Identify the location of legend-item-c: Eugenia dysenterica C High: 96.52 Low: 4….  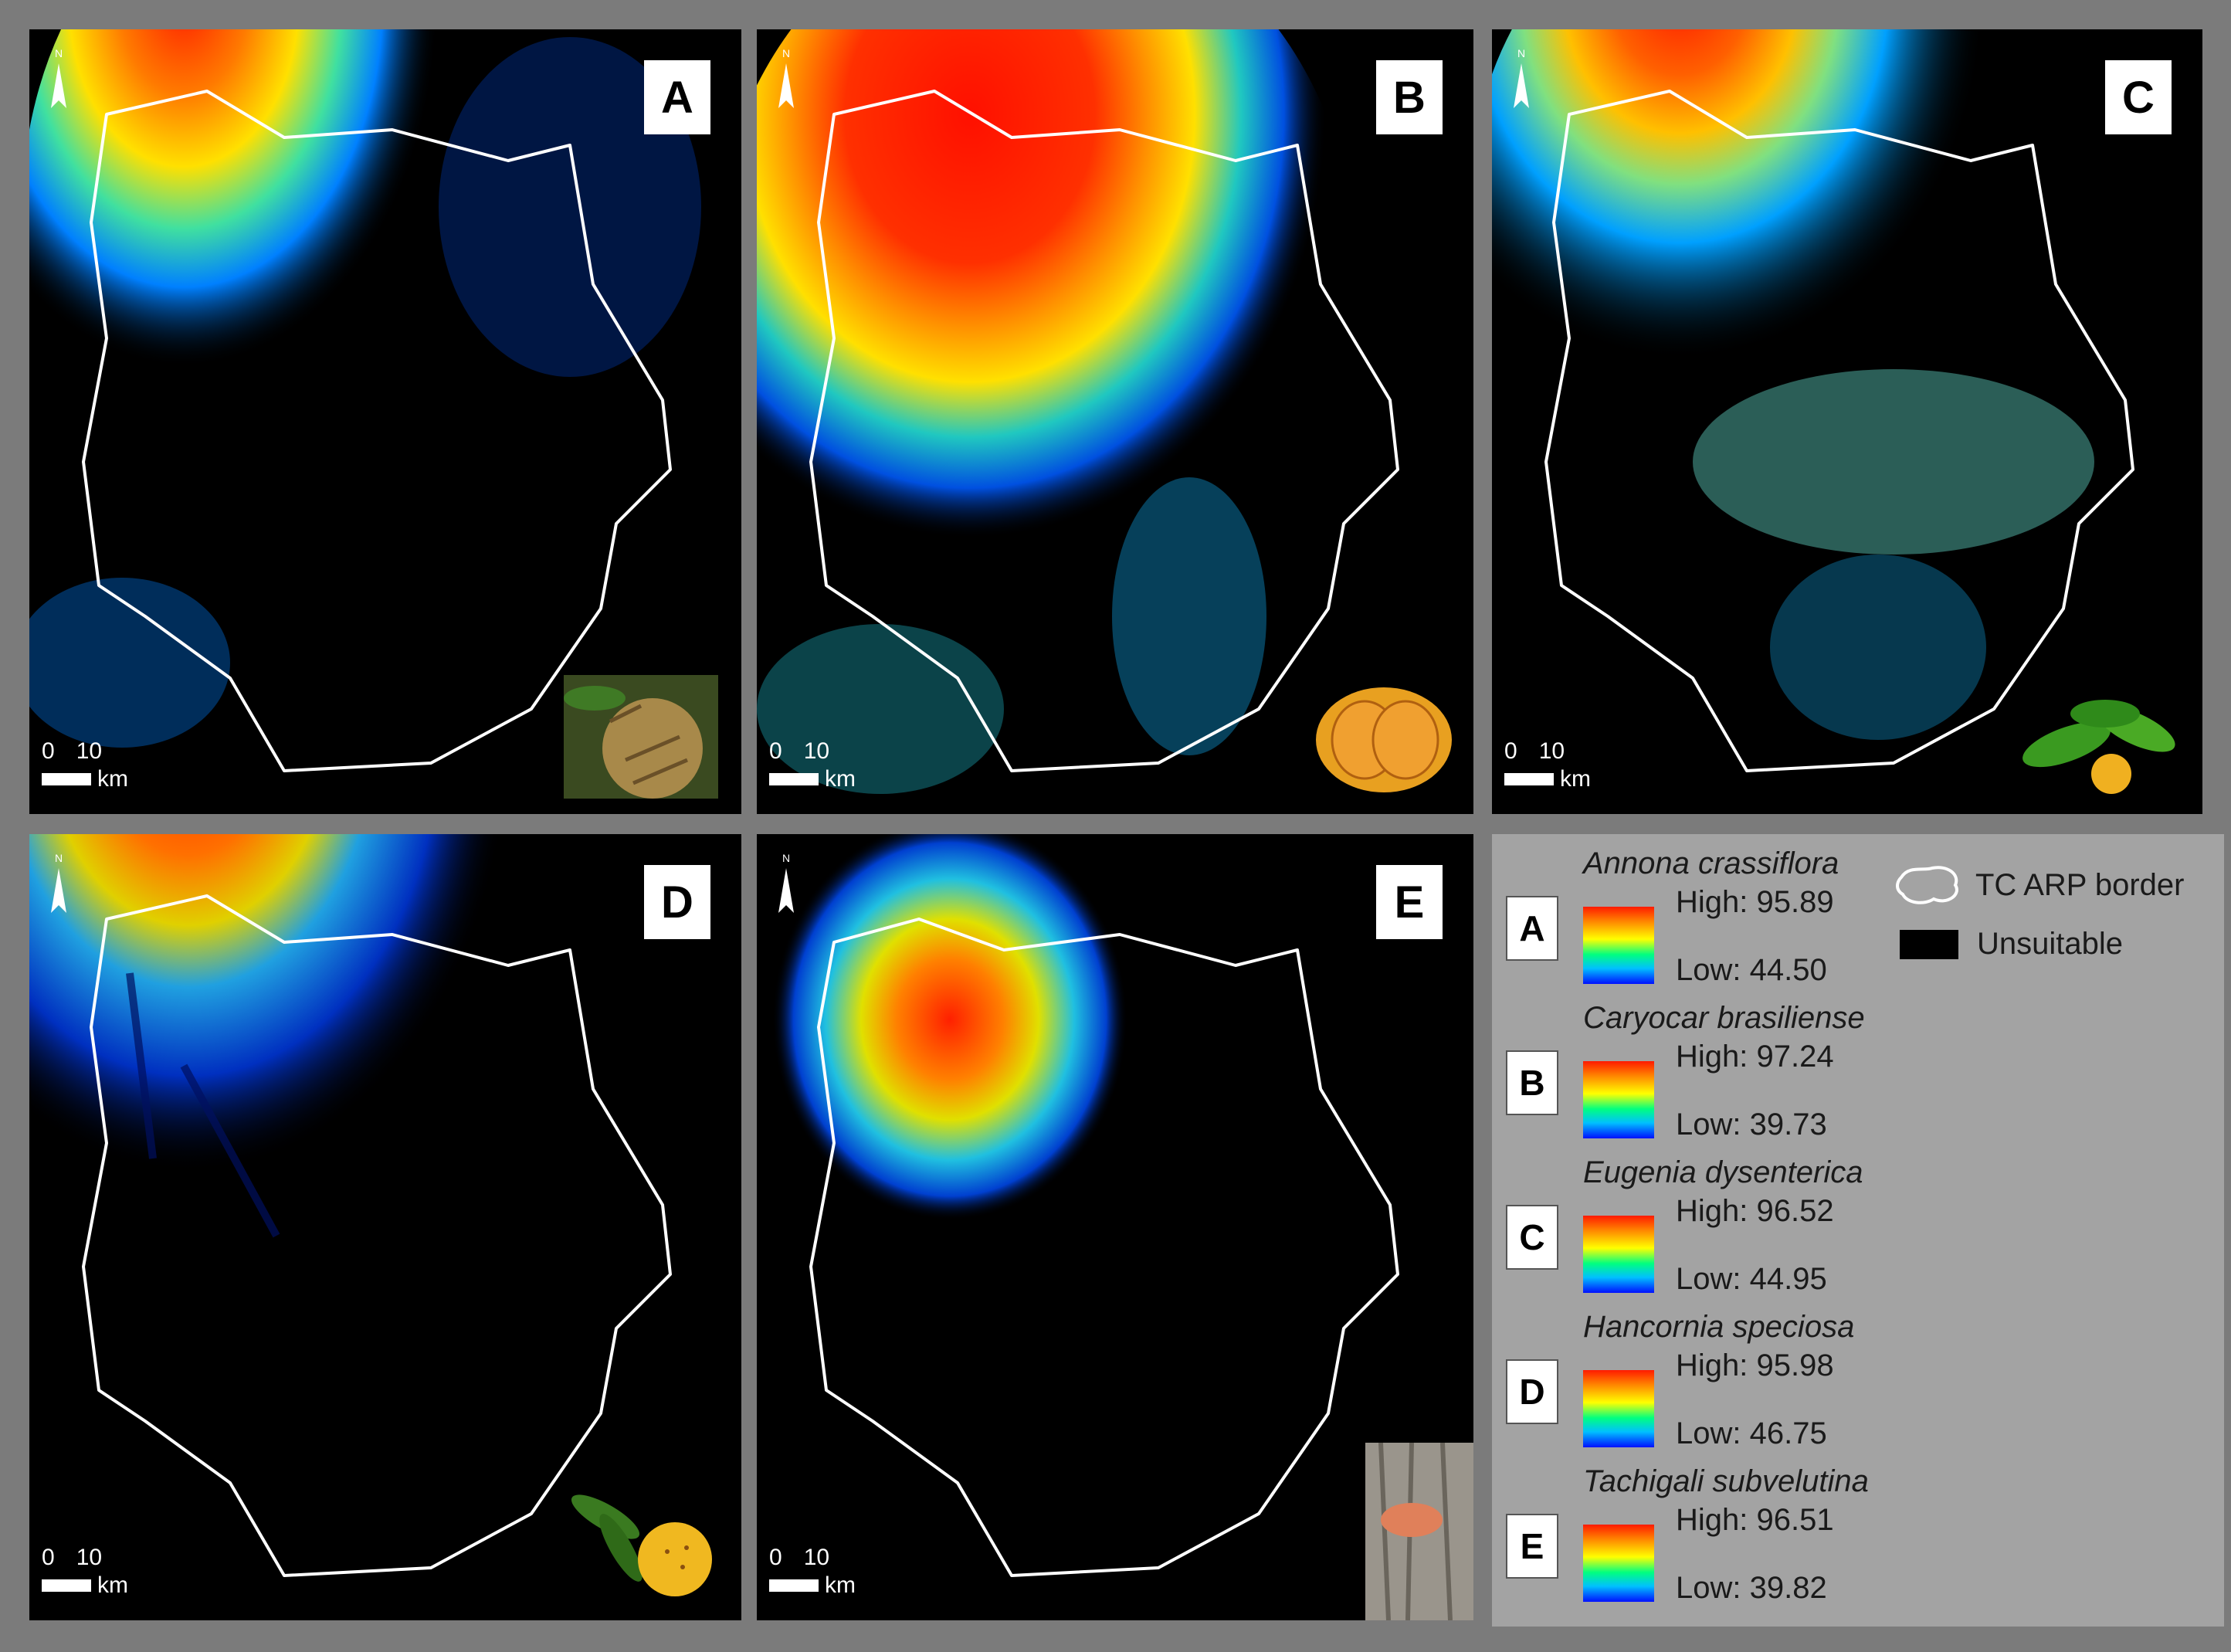
(1708, 1232).